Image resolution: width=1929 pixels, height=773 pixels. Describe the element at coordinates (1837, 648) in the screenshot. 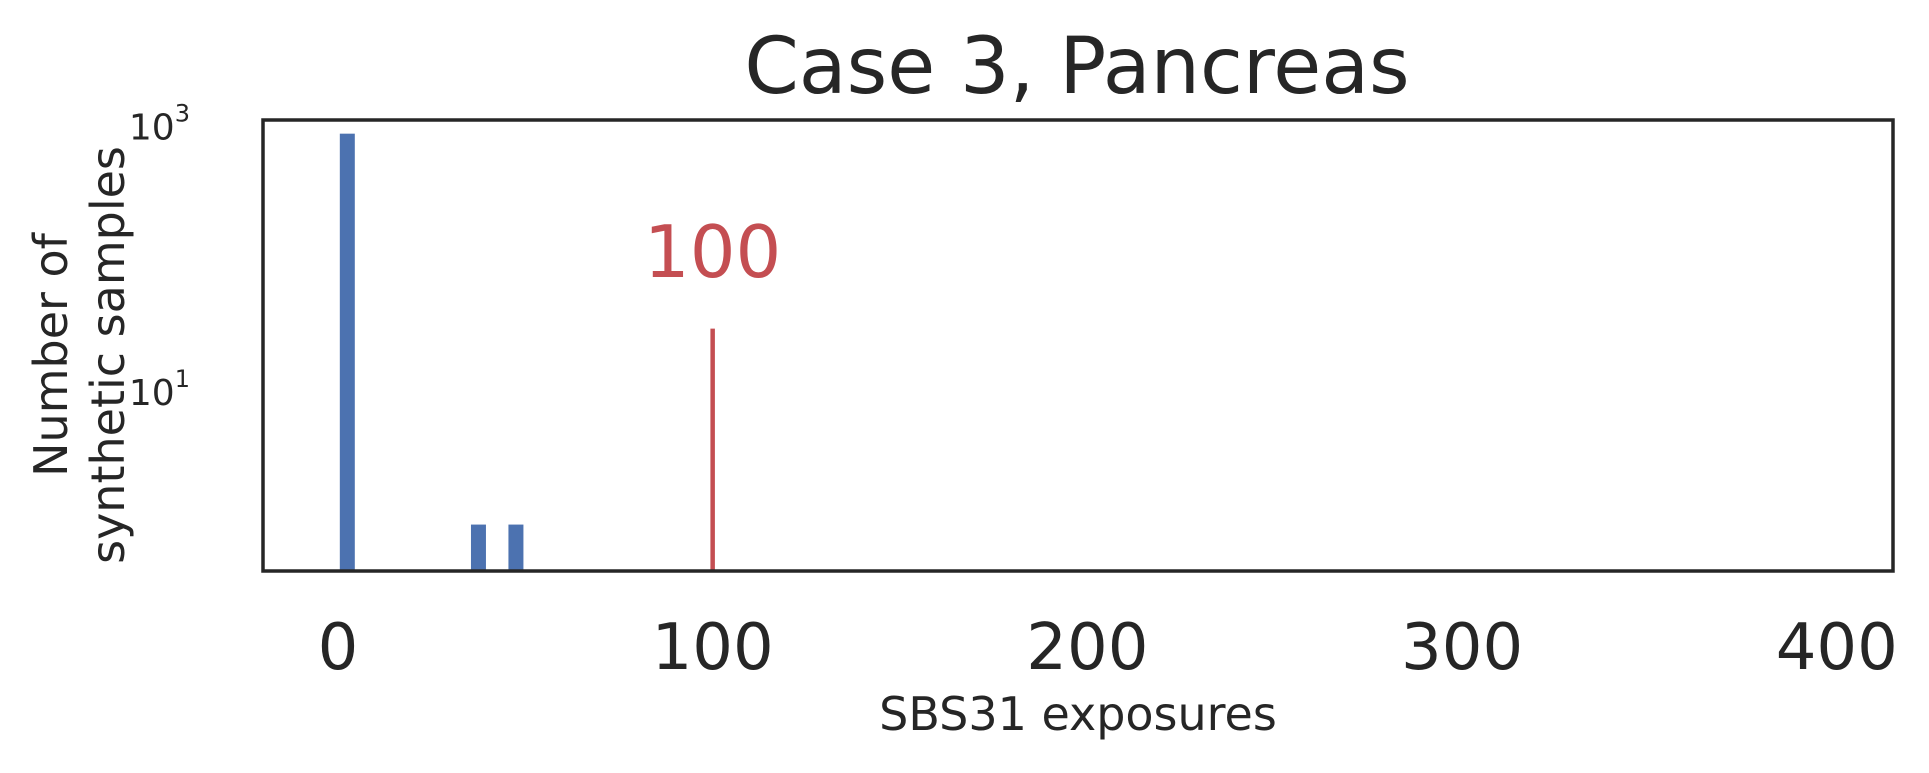

I see `x-tick-label-5: 400` at that location.